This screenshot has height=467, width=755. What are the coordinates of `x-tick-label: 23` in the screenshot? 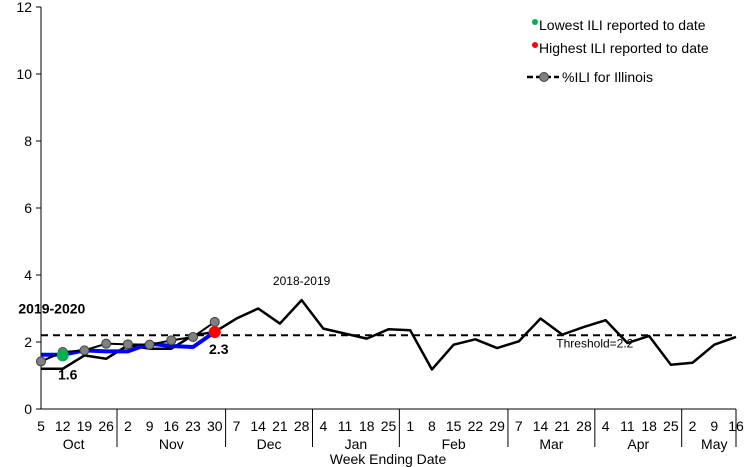 It's located at (193, 426).